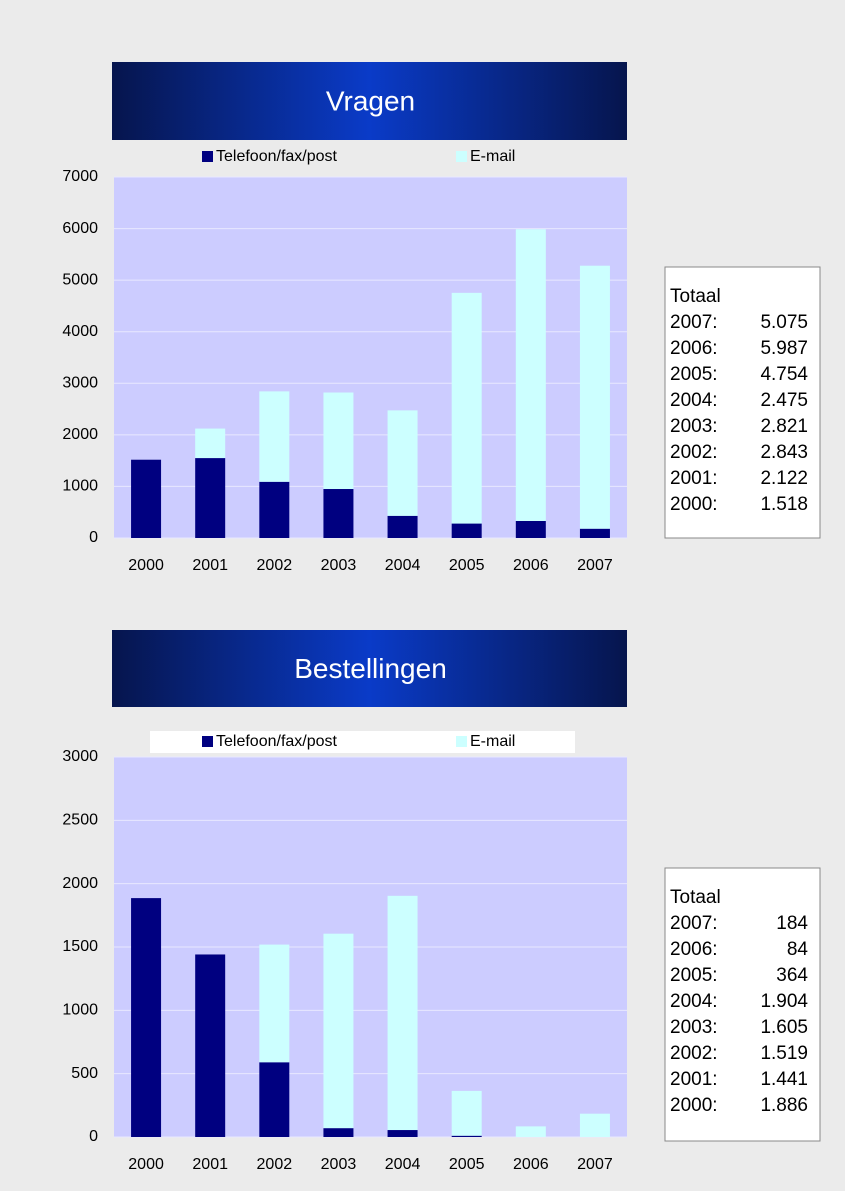 This screenshot has width=845, height=1191. What do you see at coordinates (784, 452) in the screenshot?
I see `totals-value: 2.843` at bounding box center [784, 452].